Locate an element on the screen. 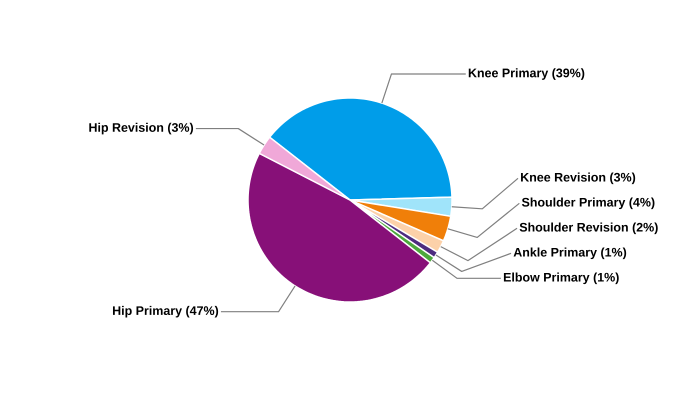 This screenshot has height=400, width=700. slice-label: Shoulder Primary (4%) is located at coordinates (588, 204).